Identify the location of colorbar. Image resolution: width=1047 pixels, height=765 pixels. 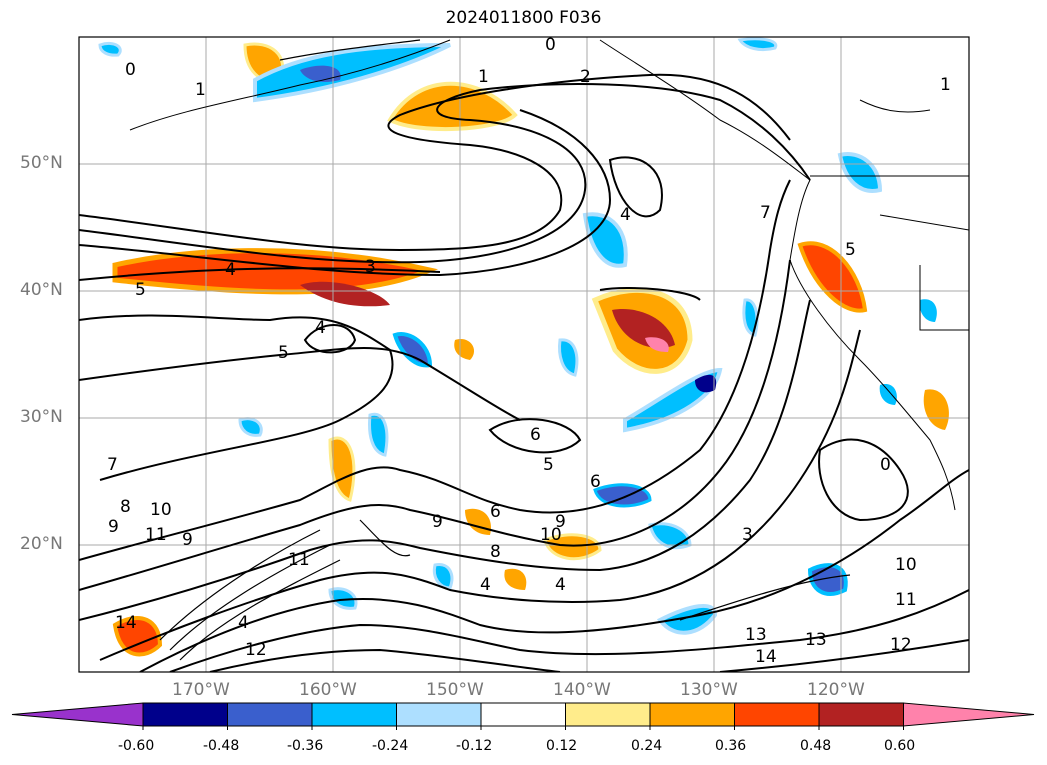
(523, 716).